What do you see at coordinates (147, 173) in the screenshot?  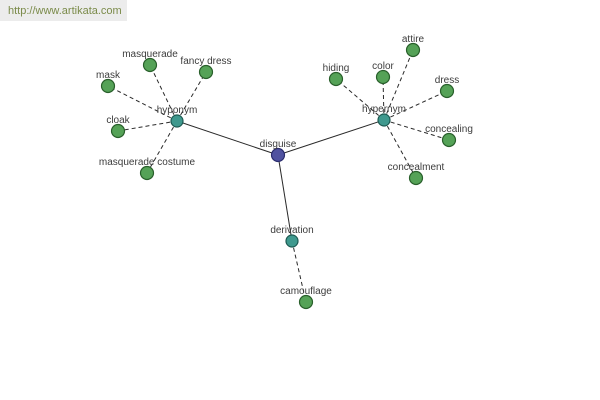 I see `node-masquerade-costume` at bounding box center [147, 173].